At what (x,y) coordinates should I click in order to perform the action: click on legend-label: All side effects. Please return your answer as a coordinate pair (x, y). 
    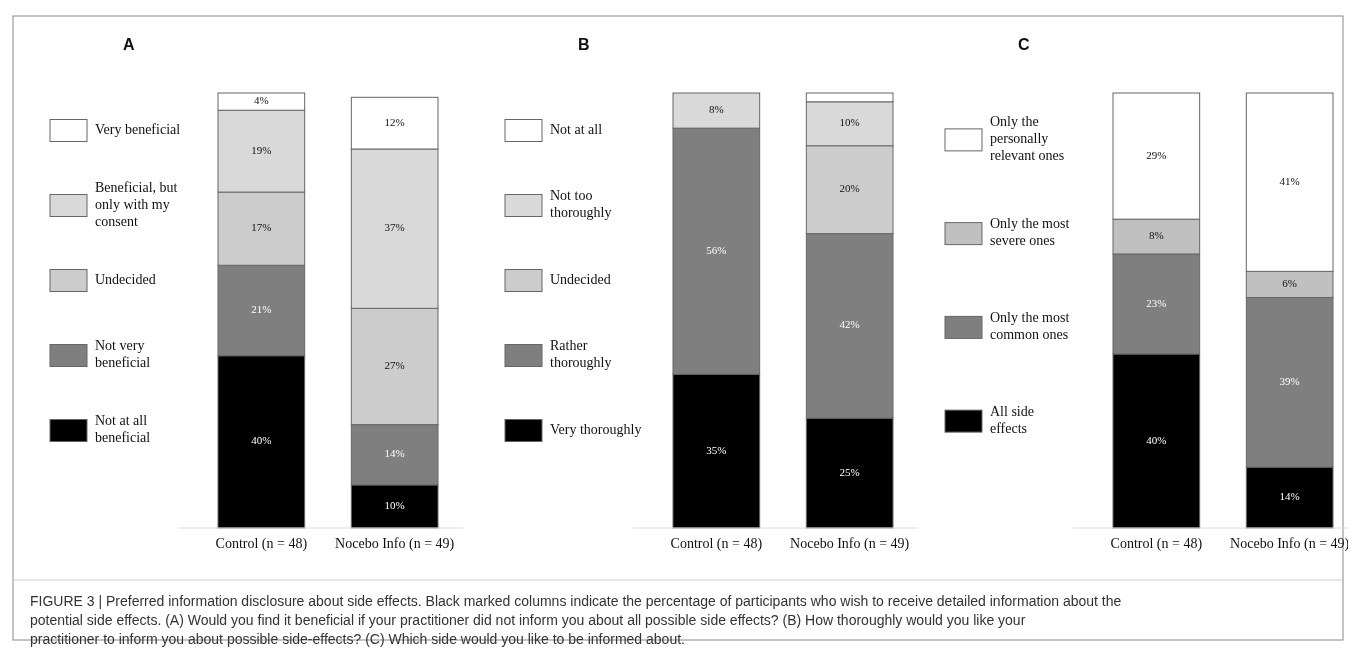
    Looking at the image, I should click on (1012, 419).